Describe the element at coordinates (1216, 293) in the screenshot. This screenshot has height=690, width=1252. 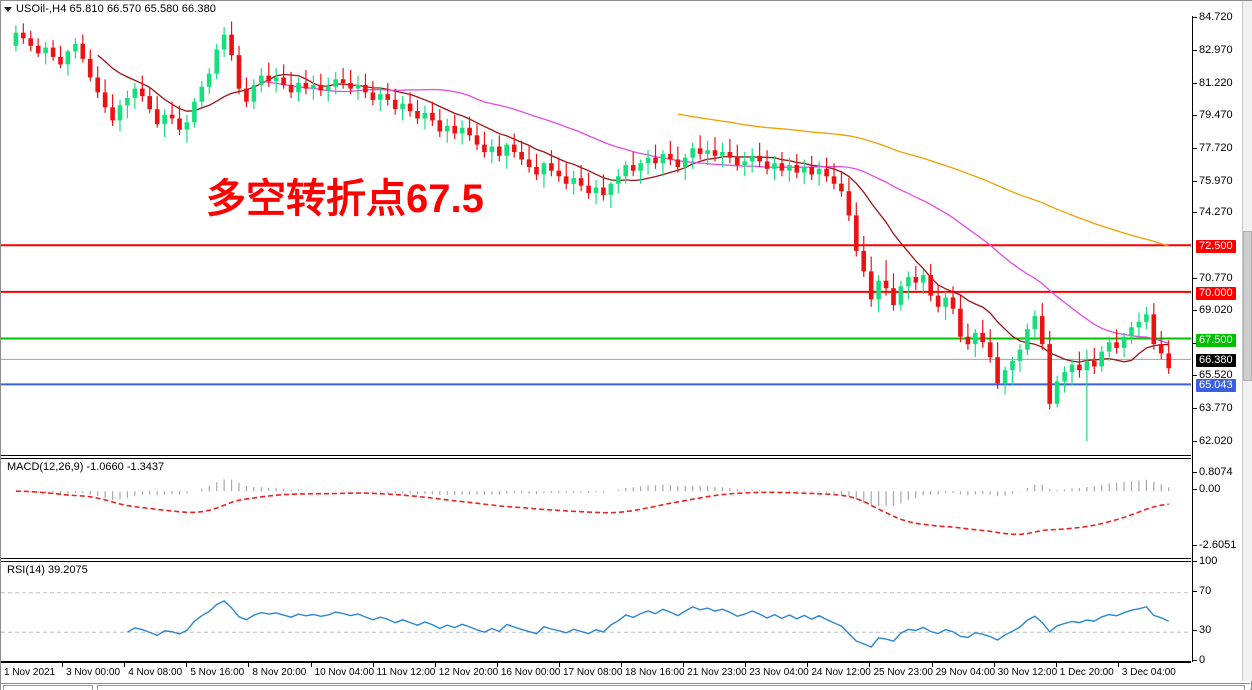
I see `price-level-tag: 70.000` at that location.